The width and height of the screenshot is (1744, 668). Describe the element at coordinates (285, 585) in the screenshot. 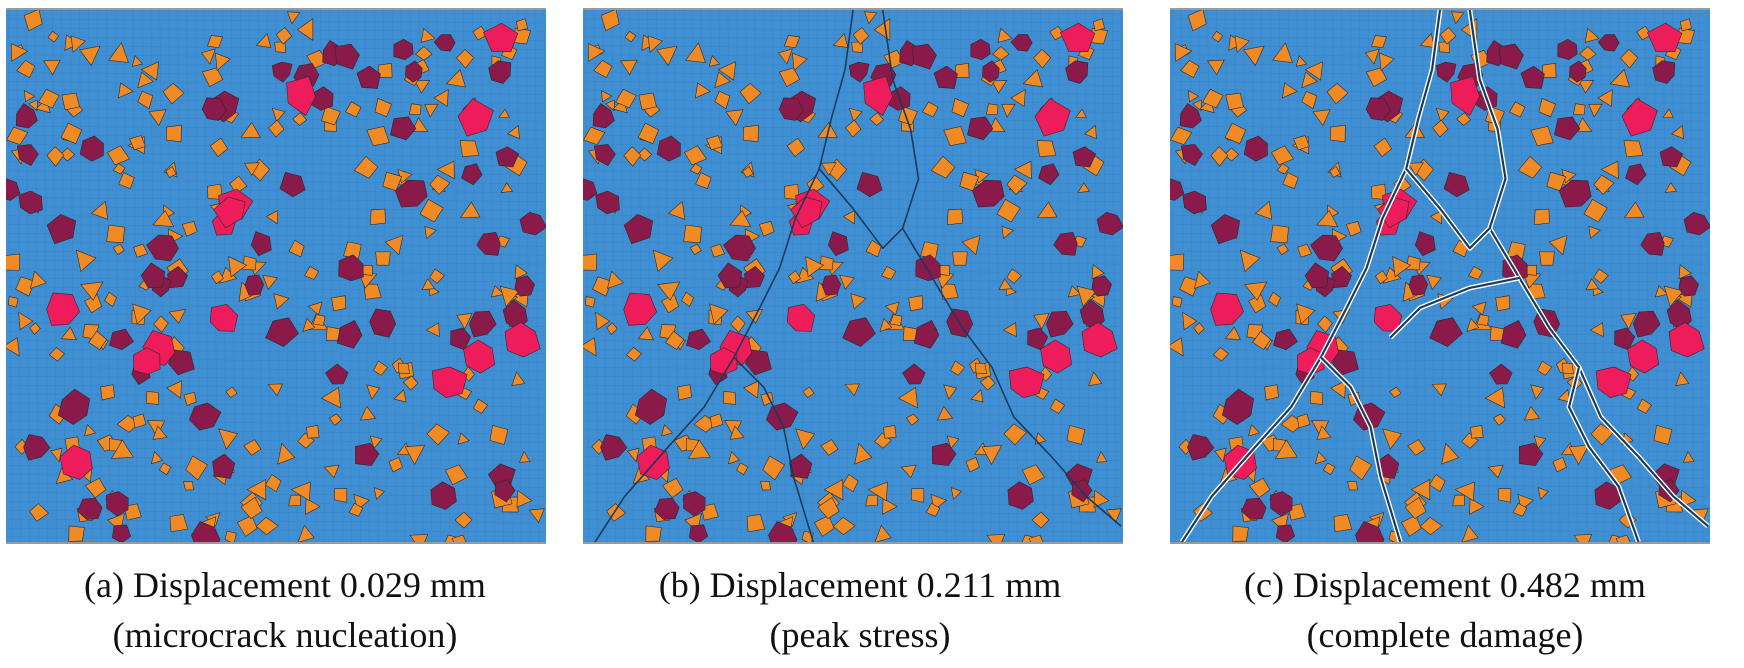

I see `caption-a-line1: (a) Displacement 0.029 mm` at that location.